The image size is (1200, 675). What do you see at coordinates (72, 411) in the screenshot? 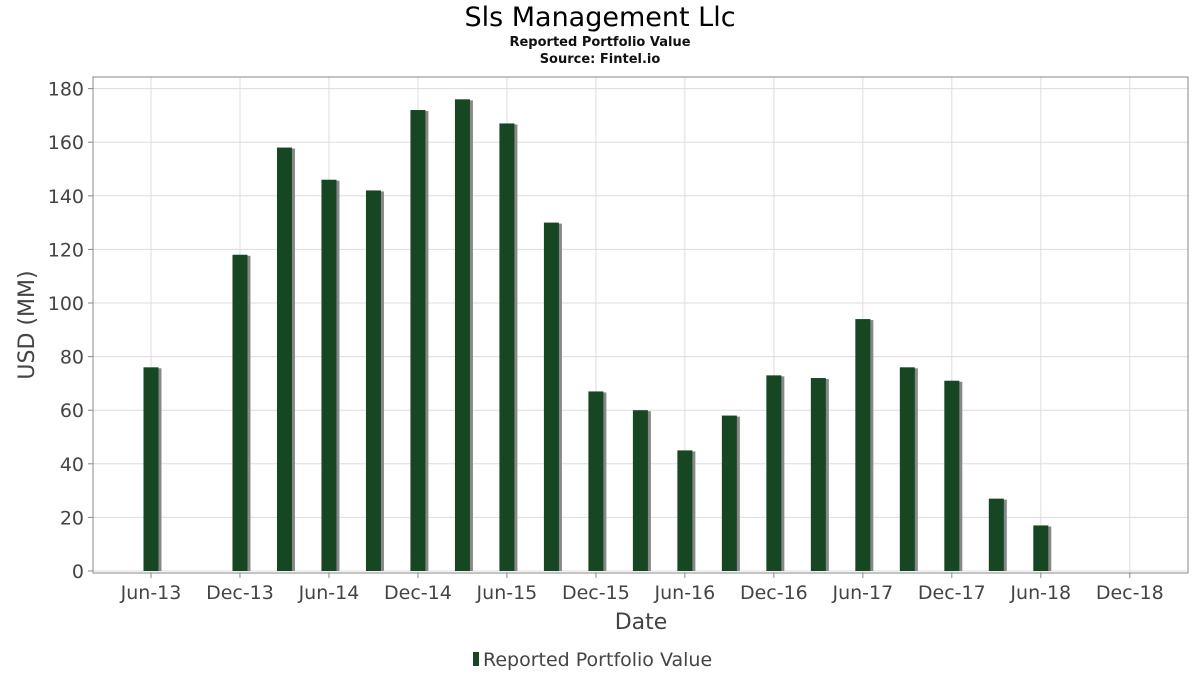
I see `y-tick-label: 60` at bounding box center [72, 411].